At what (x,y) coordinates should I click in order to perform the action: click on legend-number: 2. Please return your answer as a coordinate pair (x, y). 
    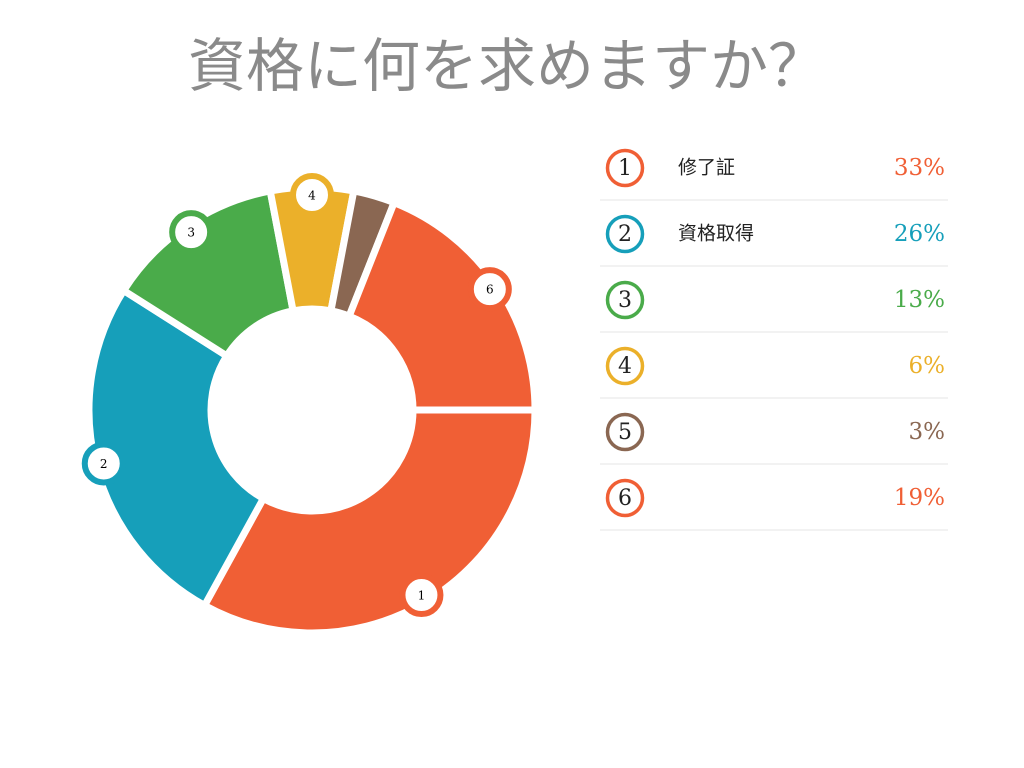
    Looking at the image, I should click on (625, 234).